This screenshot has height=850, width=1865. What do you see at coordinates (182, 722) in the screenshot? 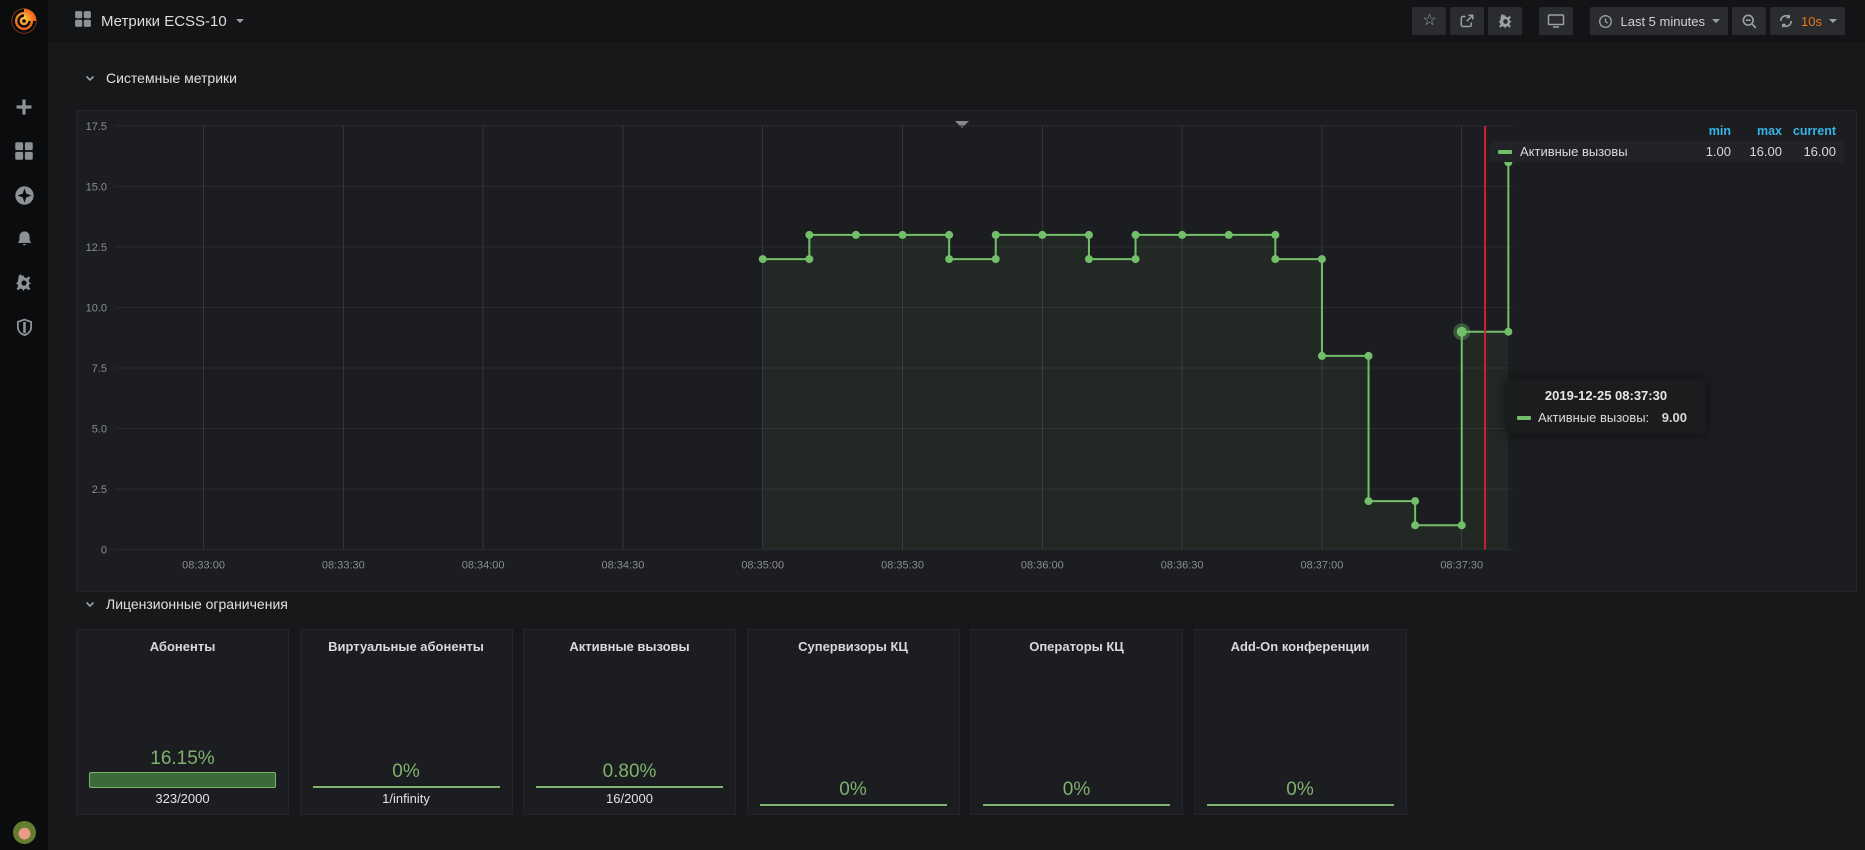
I see `license-panel: Абоненты 16.15% 323/2000` at bounding box center [182, 722].